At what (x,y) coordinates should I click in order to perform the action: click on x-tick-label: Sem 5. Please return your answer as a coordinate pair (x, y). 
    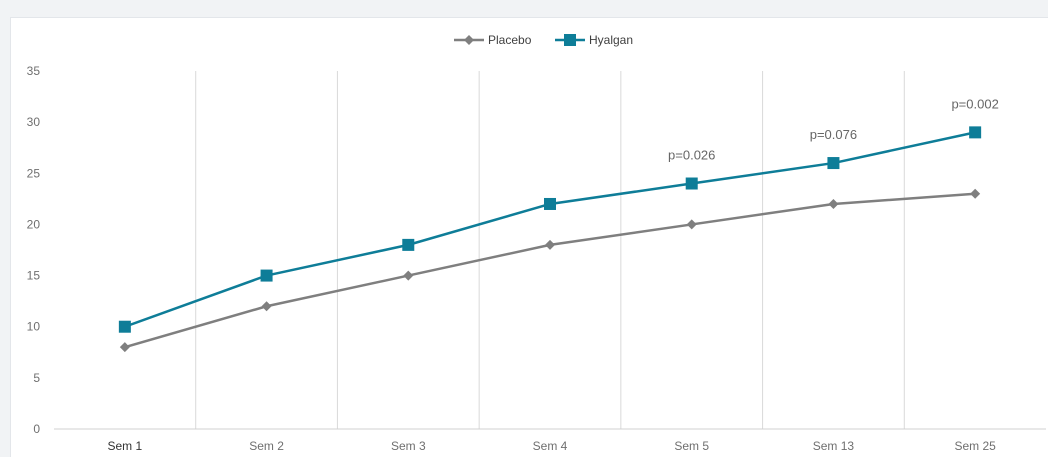
    Looking at the image, I should click on (691, 446).